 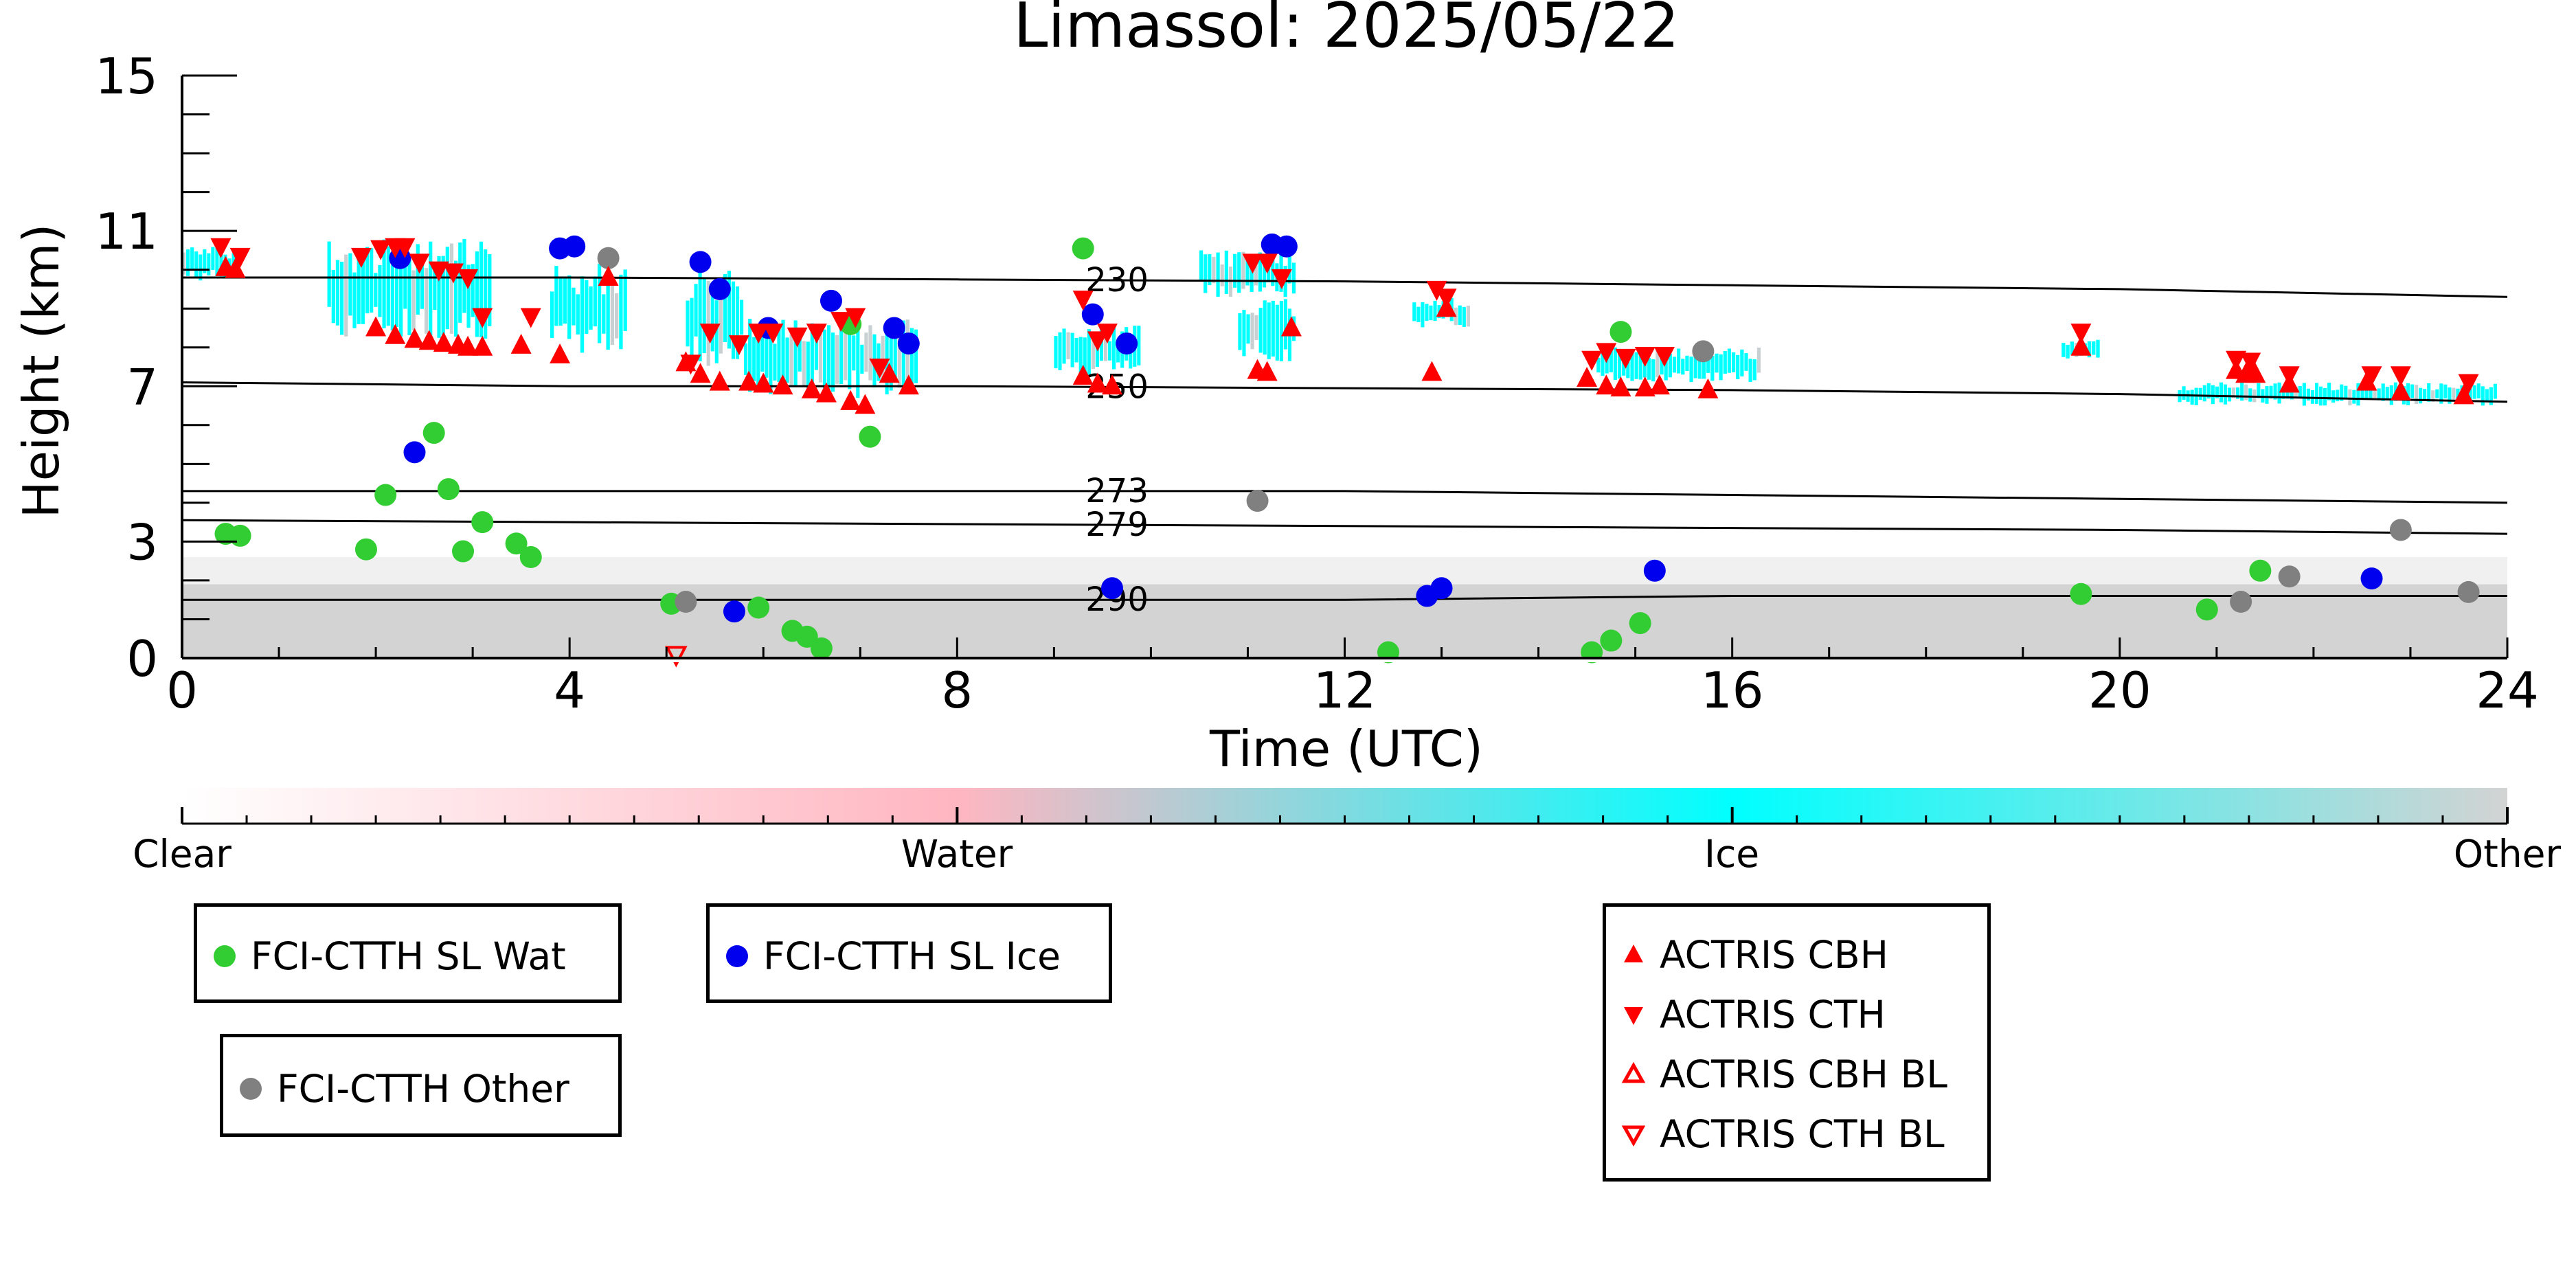 What do you see at coordinates (1633, 953) in the screenshot?
I see `triangle-up-icon` at bounding box center [1633, 953].